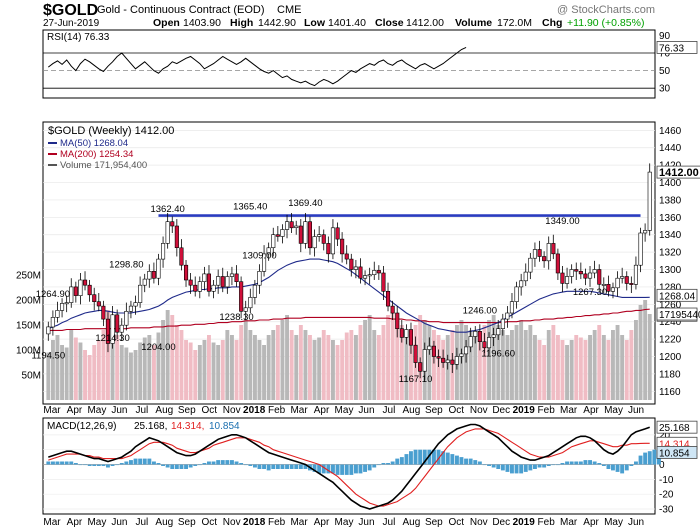 The height and width of the screenshot is (530, 700). Describe the element at coordinates (514, 23) in the screenshot. I see `volume-value: 172.0M` at that location.